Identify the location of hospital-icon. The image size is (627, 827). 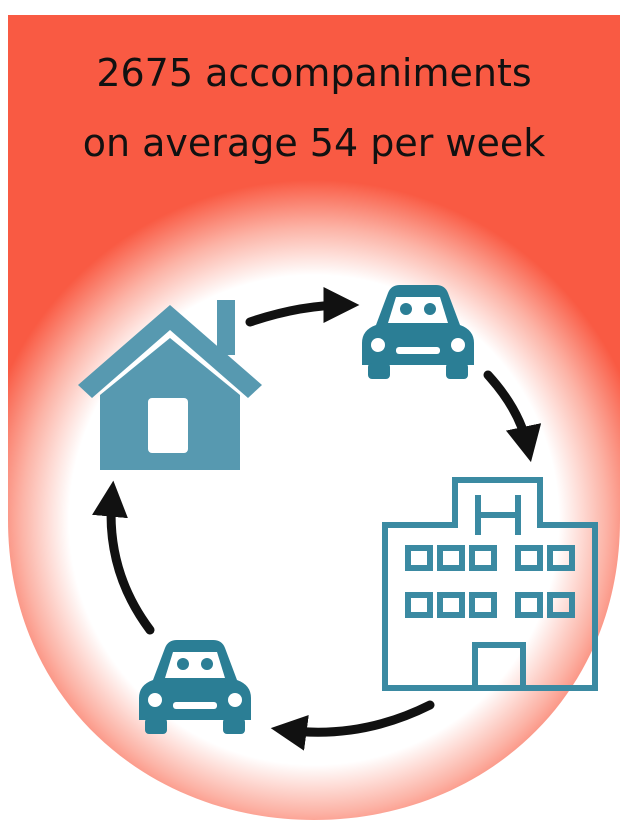
(490, 584).